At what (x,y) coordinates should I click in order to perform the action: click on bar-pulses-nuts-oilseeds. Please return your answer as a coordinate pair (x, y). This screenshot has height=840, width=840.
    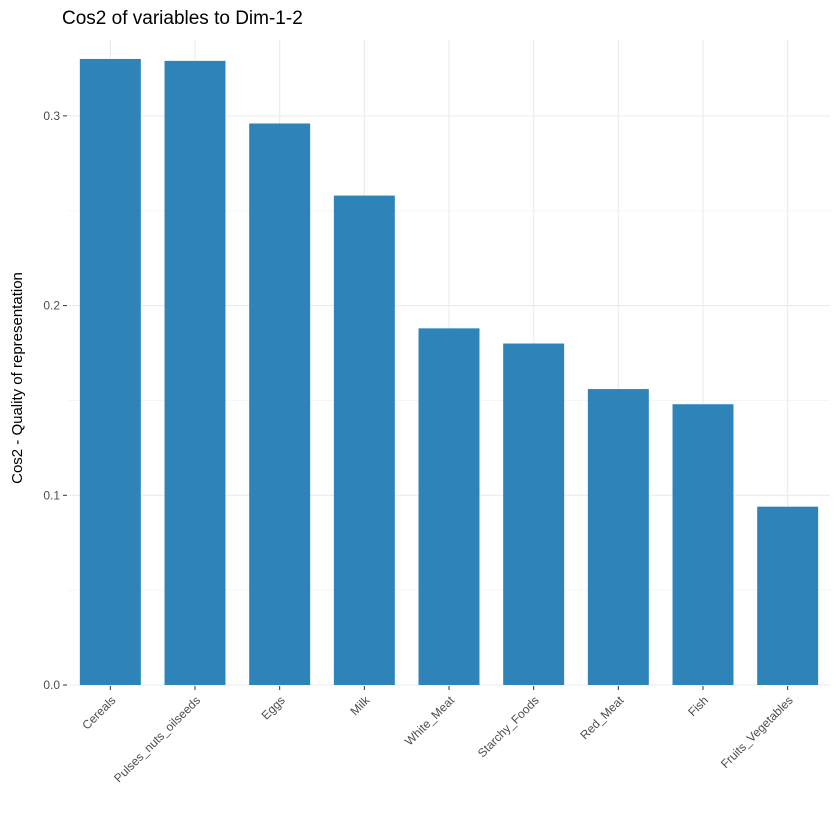
    Looking at the image, I should click on (195, 372).